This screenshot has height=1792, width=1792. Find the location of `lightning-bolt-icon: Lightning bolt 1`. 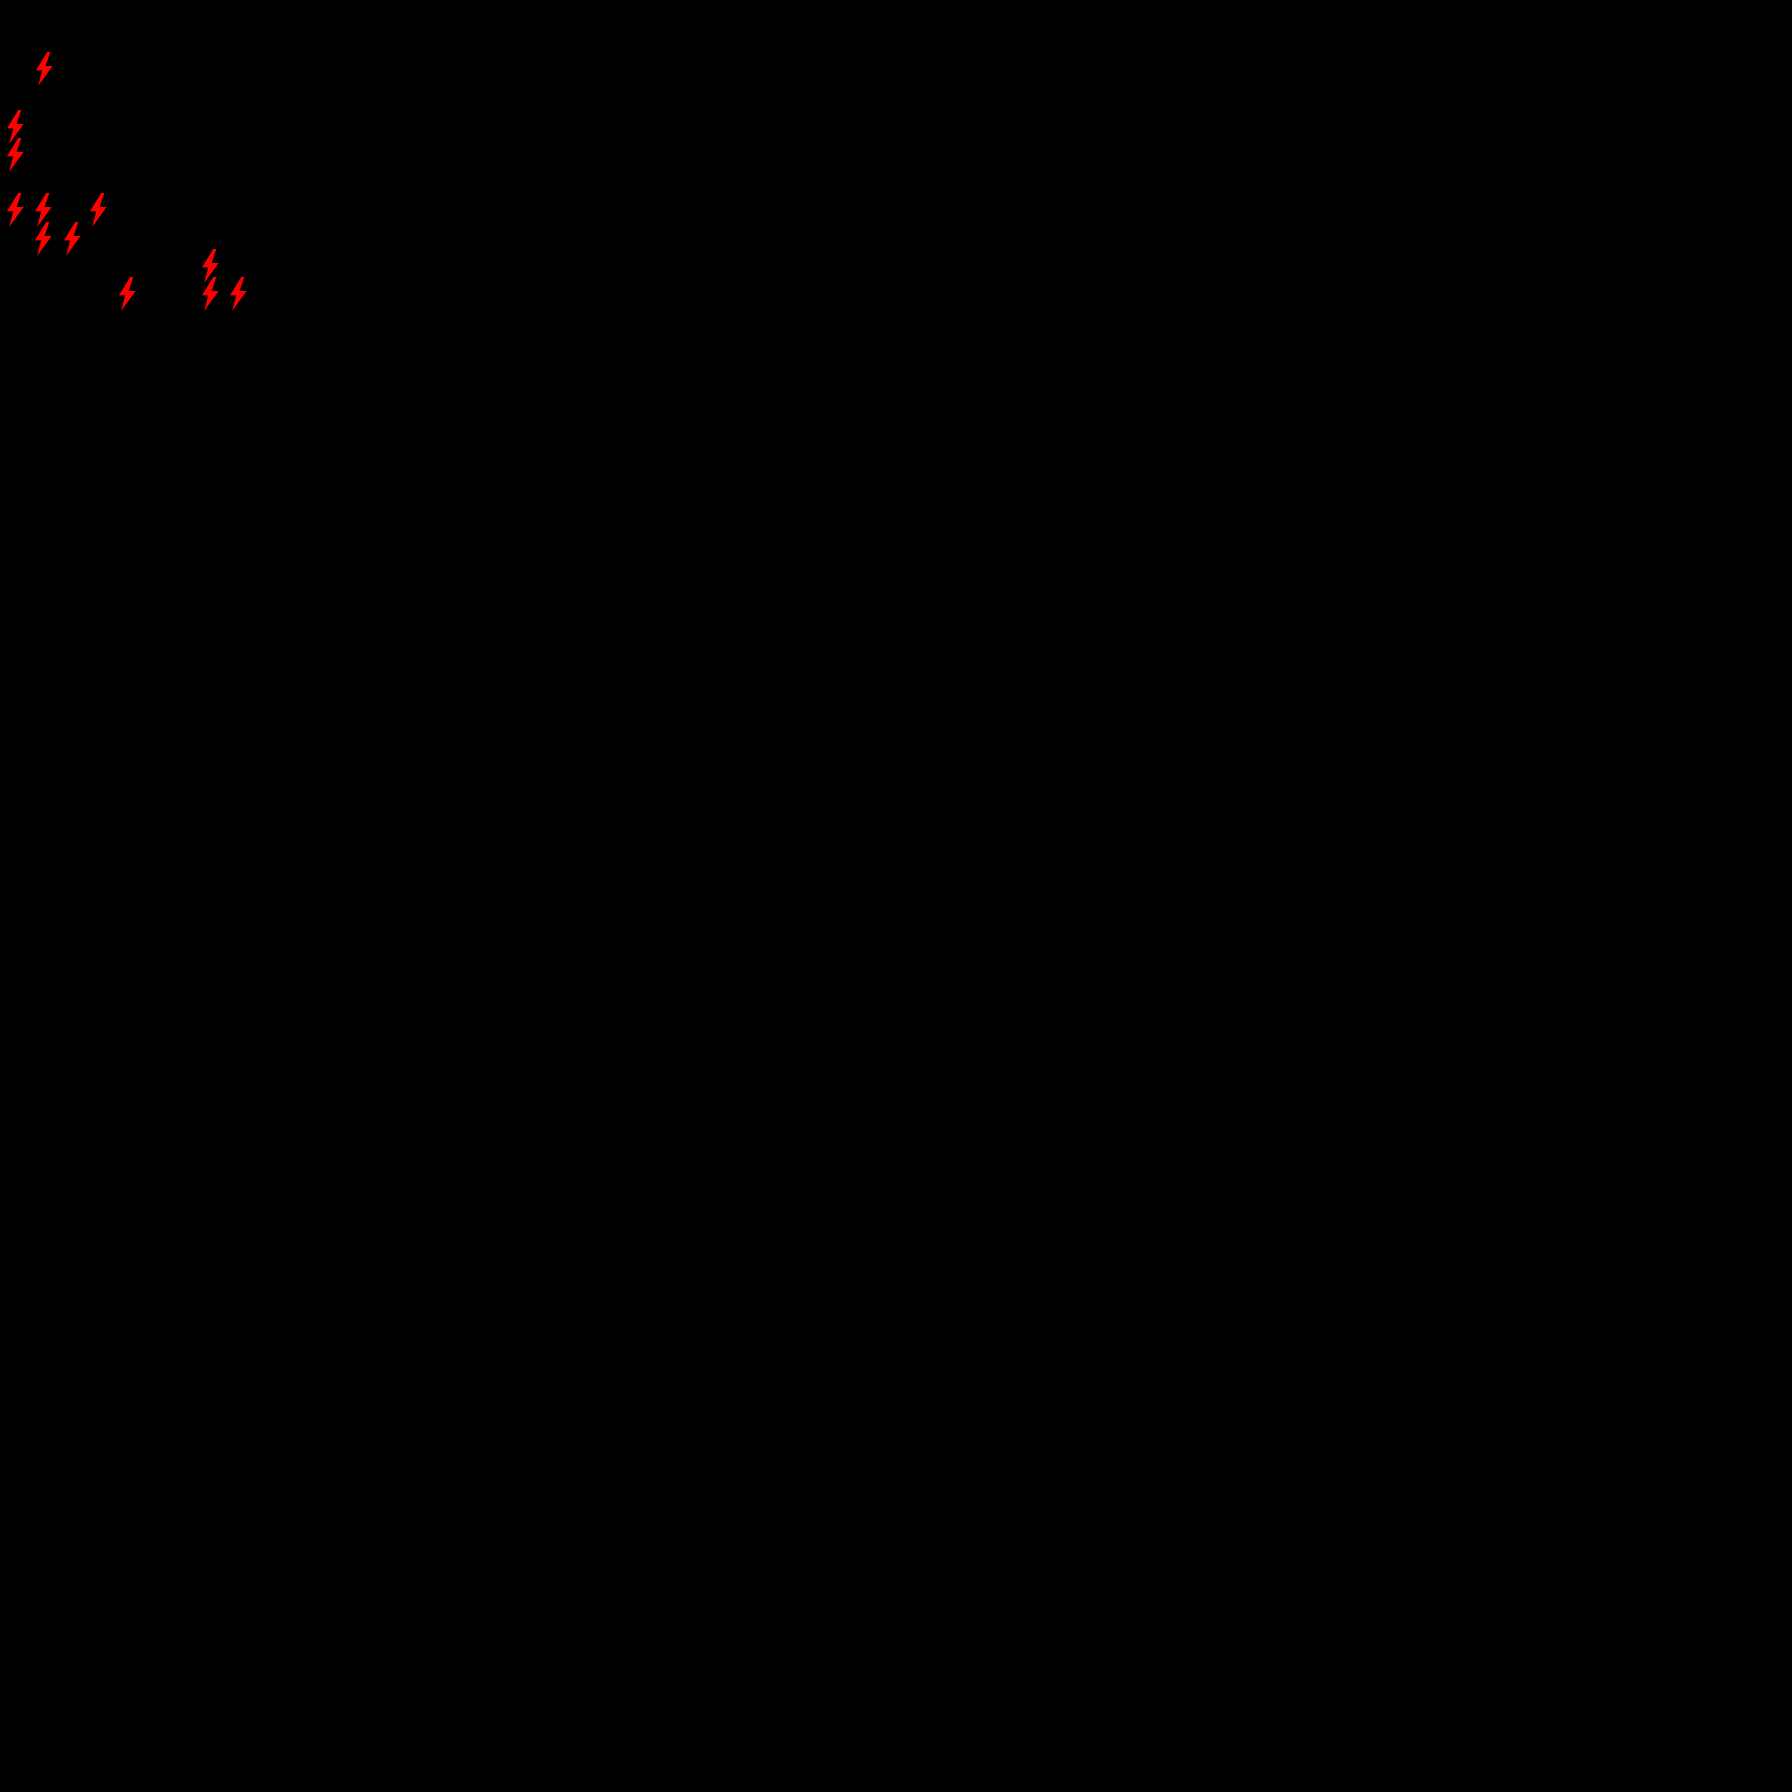

lightning-bolt-icon: Lightning bolt 1 is located at coordinates (44, 69).